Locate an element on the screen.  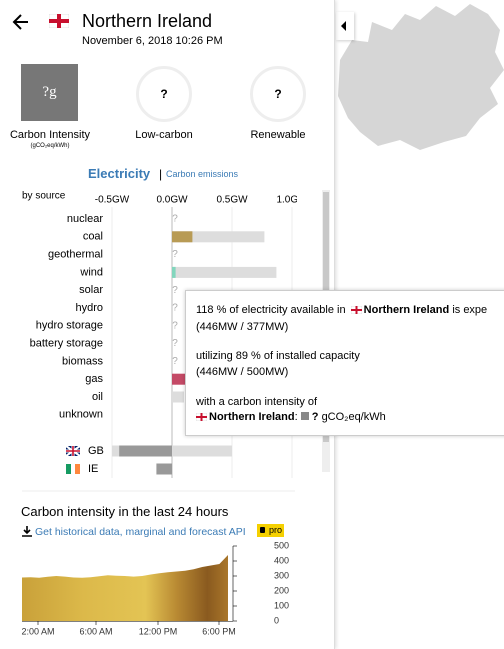
collapse-icon is located at coordinates (343, 26).